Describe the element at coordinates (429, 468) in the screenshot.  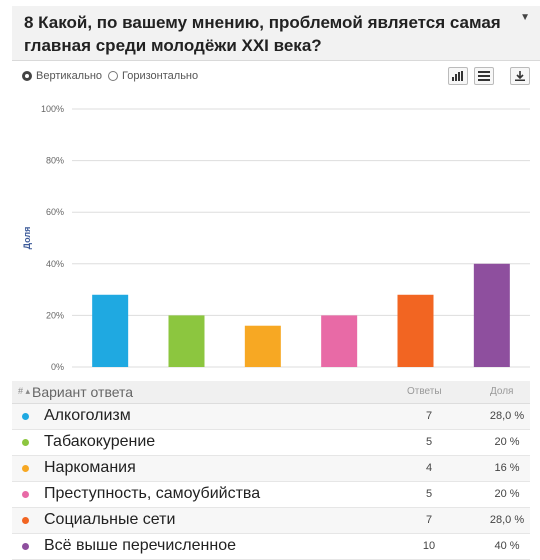
I see `row-count: 4` at that location.